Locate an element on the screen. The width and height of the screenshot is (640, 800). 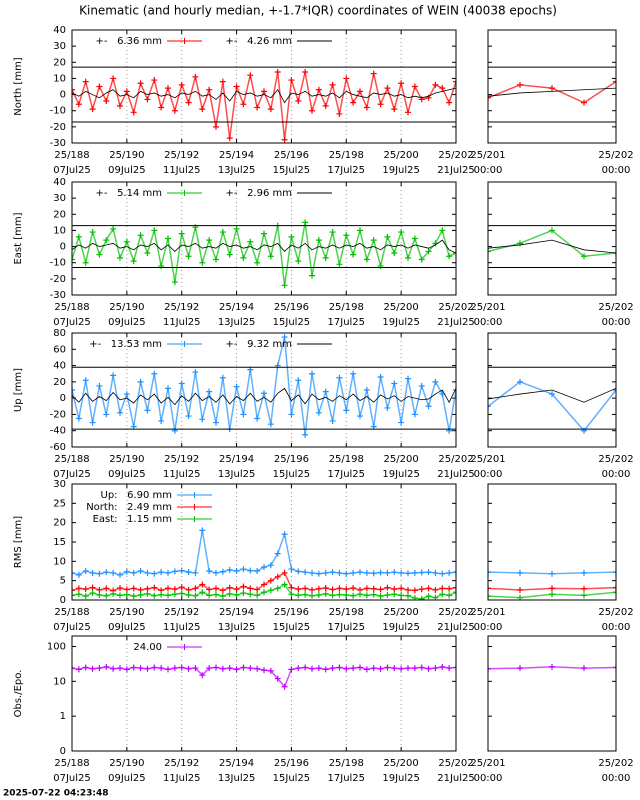
x-tick-sublabel: 07Jul25 is located at coordinates (72, 322).